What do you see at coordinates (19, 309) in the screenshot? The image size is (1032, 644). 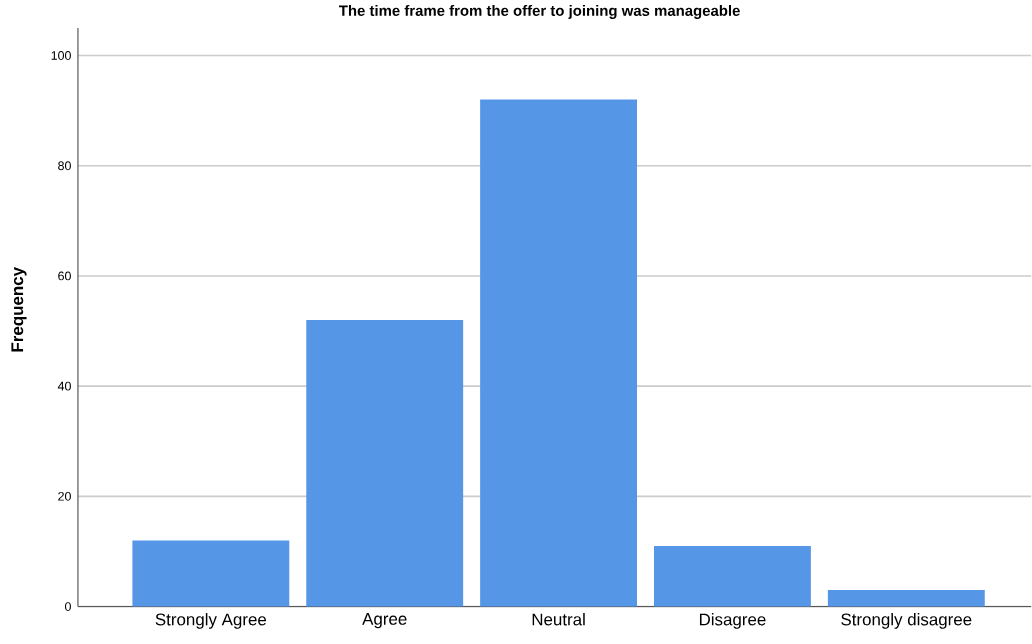 I see `y-axis-title: Frequency` at bounding box center [19, 309].